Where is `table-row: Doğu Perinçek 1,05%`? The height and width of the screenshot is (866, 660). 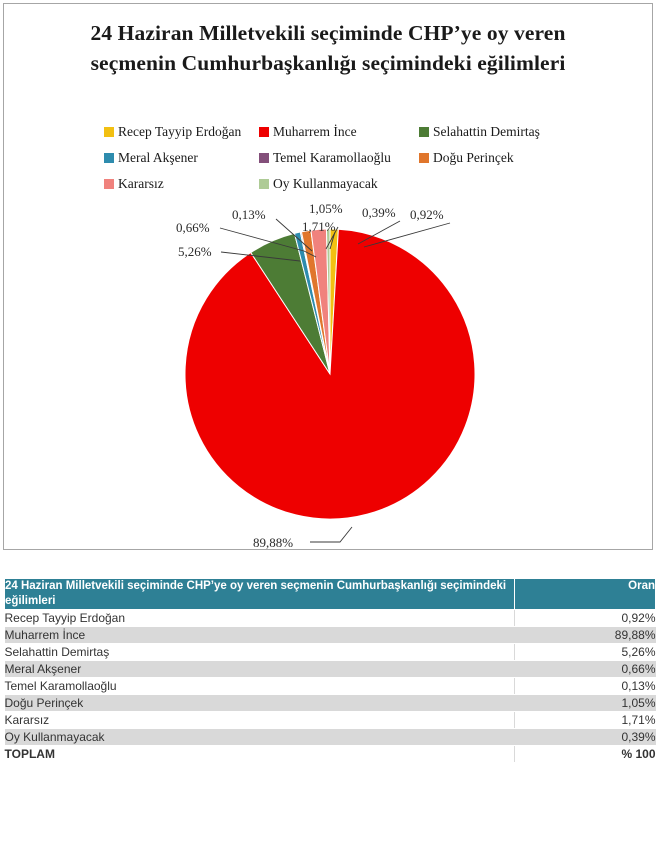 table-row: Doğu Perinçek 1,05% is located at coordinates (330, 703).